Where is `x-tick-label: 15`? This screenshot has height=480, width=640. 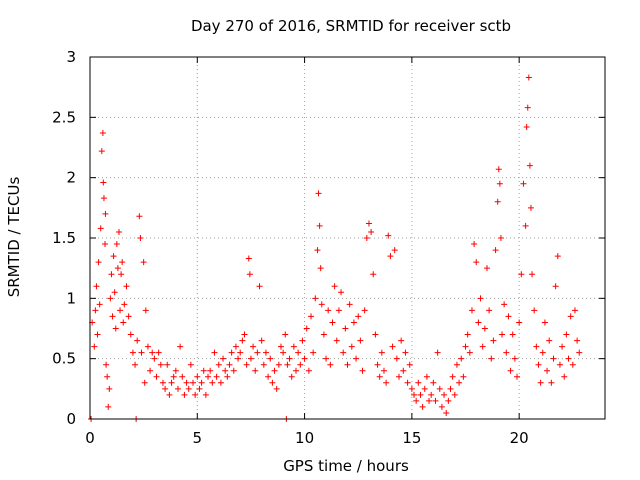
x-tick-label: 15 is located at coordinates (411, 438).